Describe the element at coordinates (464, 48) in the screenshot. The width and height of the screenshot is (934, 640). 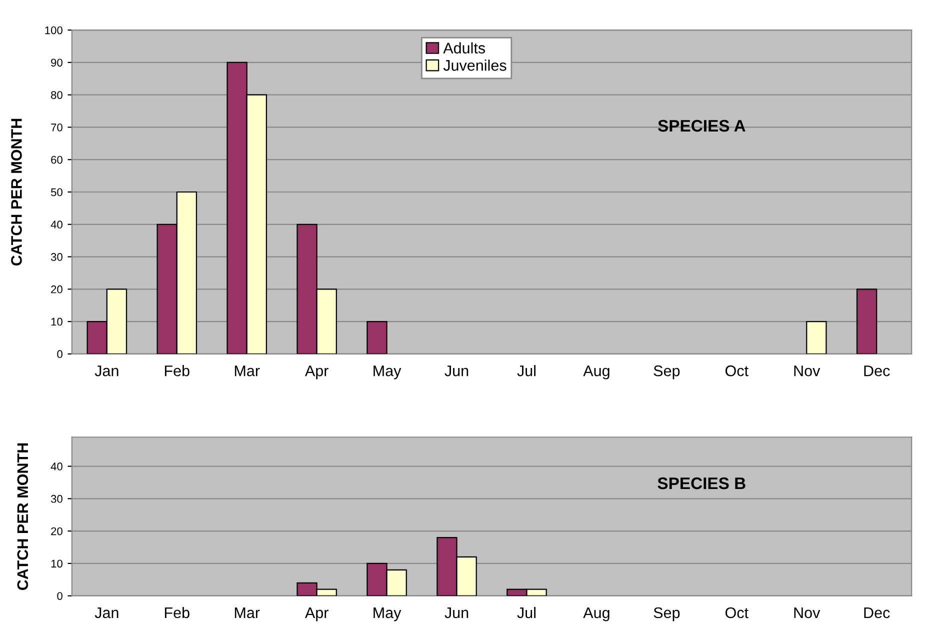
I see `legend-label: Adults` at that location.